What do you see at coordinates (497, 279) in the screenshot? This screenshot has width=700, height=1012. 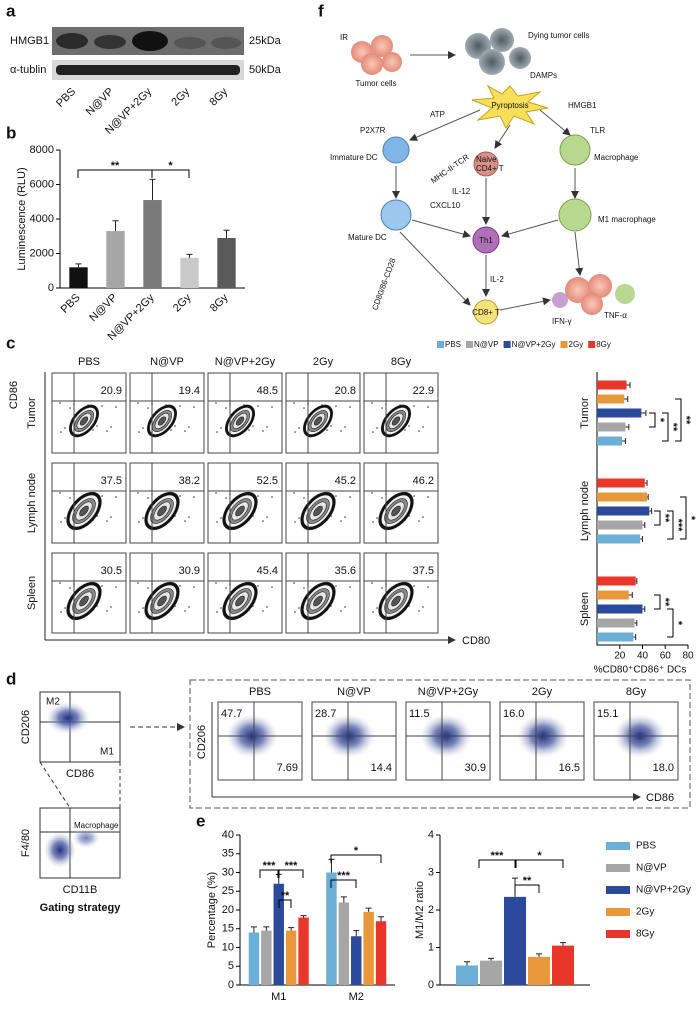 I see `diagram-label: IL-2` at bounding box center [497, 279].